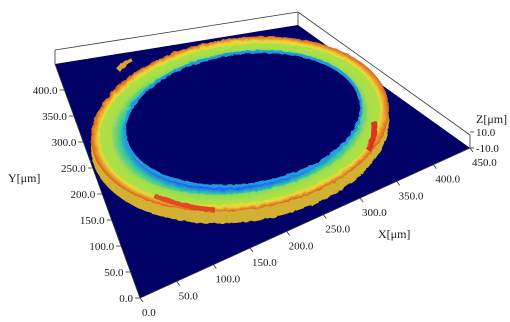 The height and width of the screenshot is (322, 510). Describe the element at coordinates (361, 200) in the screenshot. I see `x-tick-6-mark` at that location.